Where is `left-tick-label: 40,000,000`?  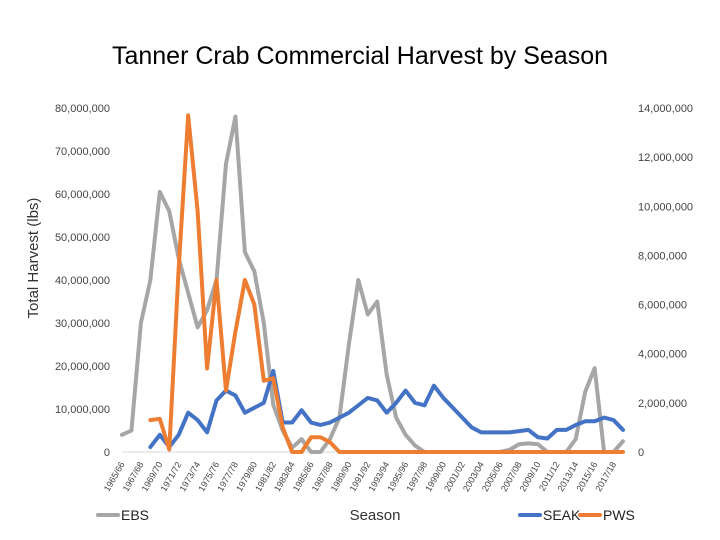 left-tick-label: 40,000,000 is located at coordinates (82, 281).